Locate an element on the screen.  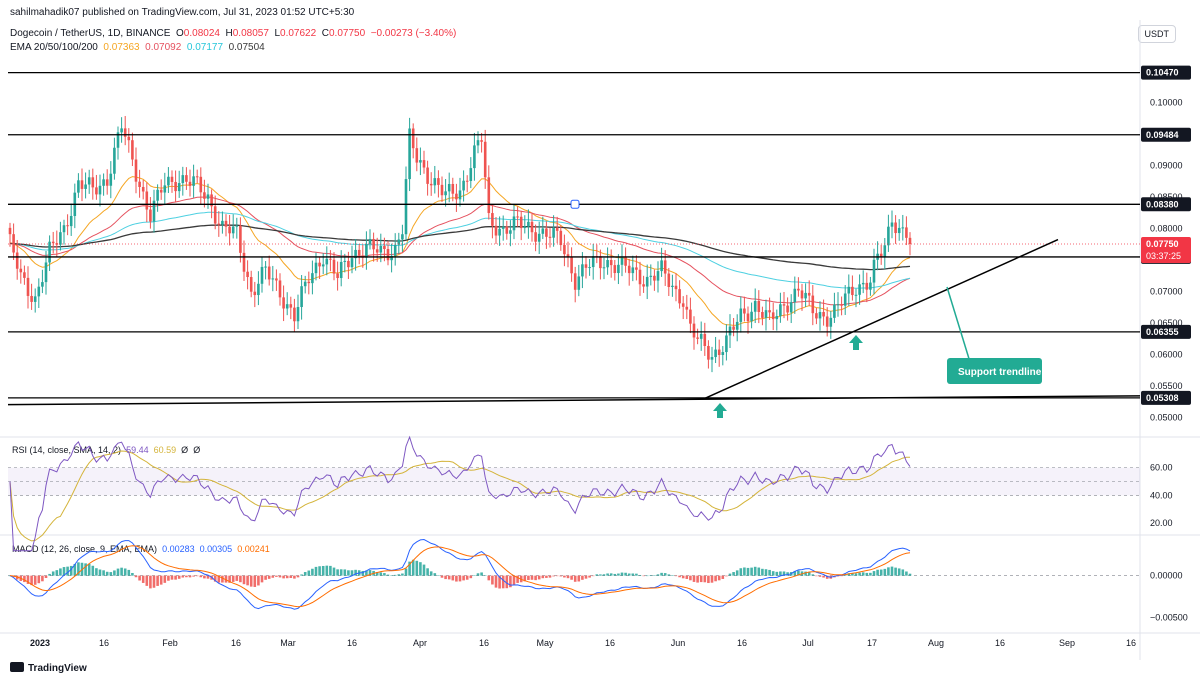
rsi-label: RSI (14, close, SMA, 14, 2) is located at coordinates (67, 450).